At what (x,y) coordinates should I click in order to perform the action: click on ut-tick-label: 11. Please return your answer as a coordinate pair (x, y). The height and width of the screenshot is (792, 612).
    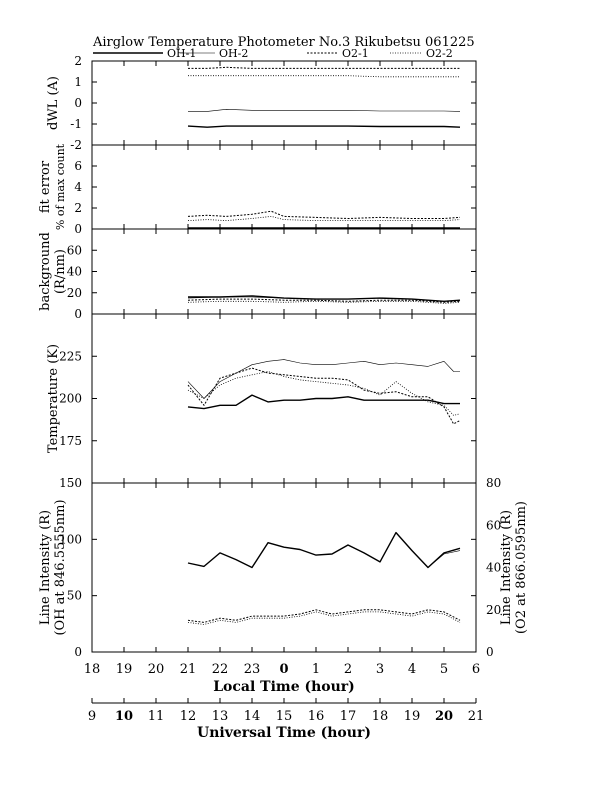
    Looking at the image, I should click on (156, 716).